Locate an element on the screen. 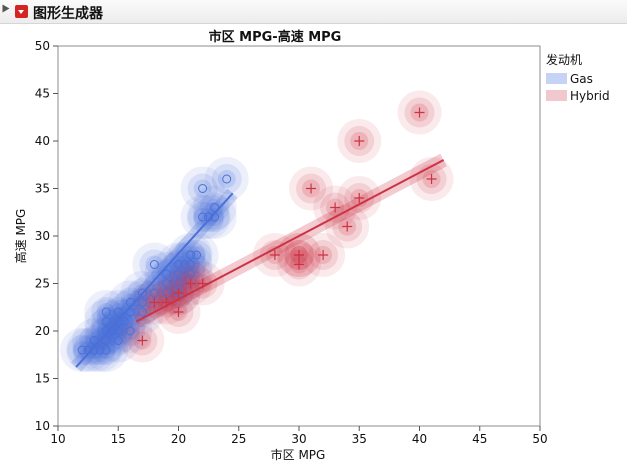 The image size is (627, 464). window-titlebar: 图形生成器 is located at coordinates (313, 12).